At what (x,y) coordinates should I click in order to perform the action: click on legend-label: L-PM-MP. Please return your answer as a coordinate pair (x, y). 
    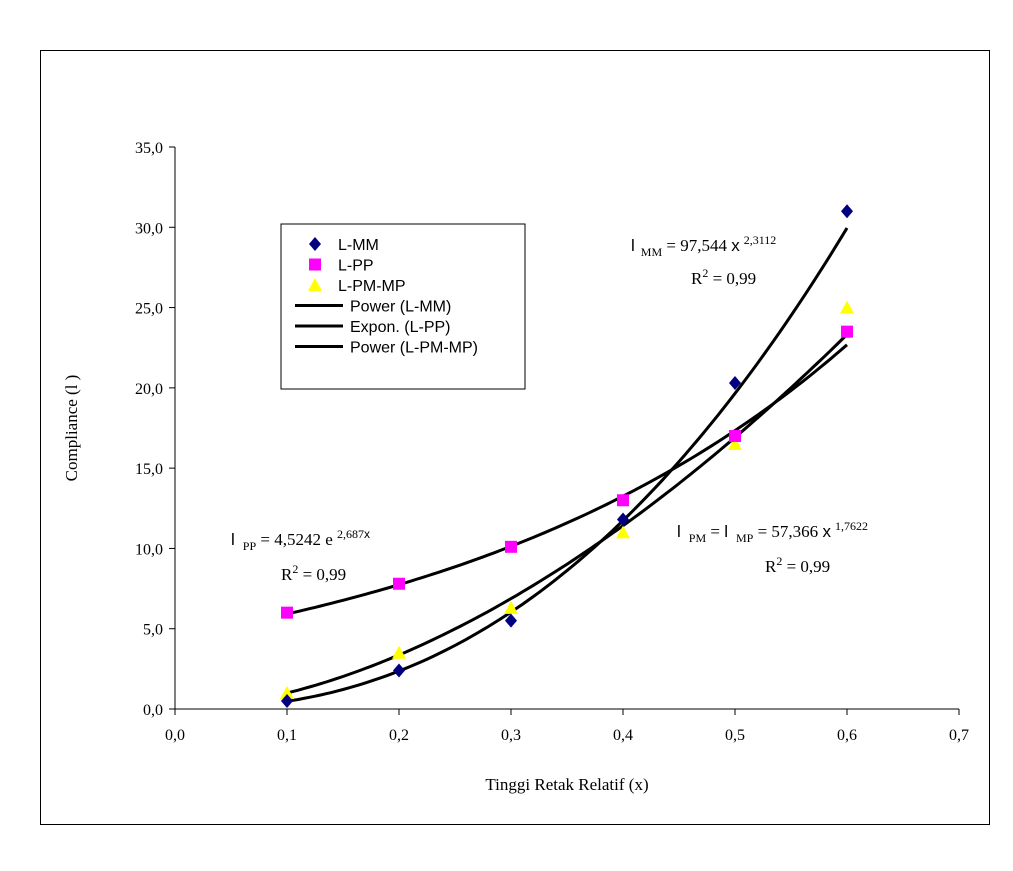
    Looking at the image, I should click on (372, 286).